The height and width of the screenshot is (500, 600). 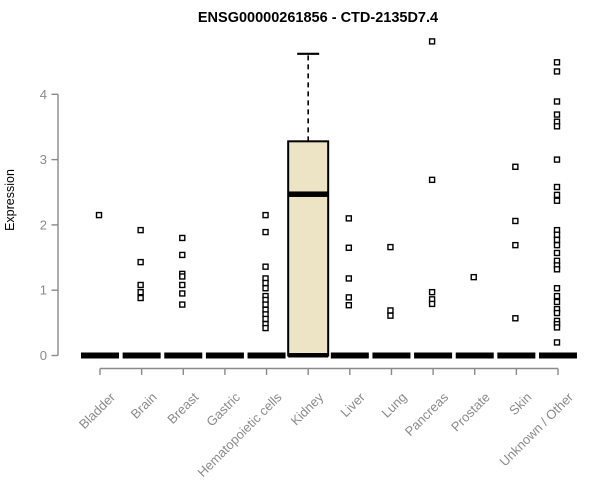 What do you see at coordinates (433, 355) in the screenshot?
I see `zero-median-bar-pancreas` at bounding box center [433, 355].